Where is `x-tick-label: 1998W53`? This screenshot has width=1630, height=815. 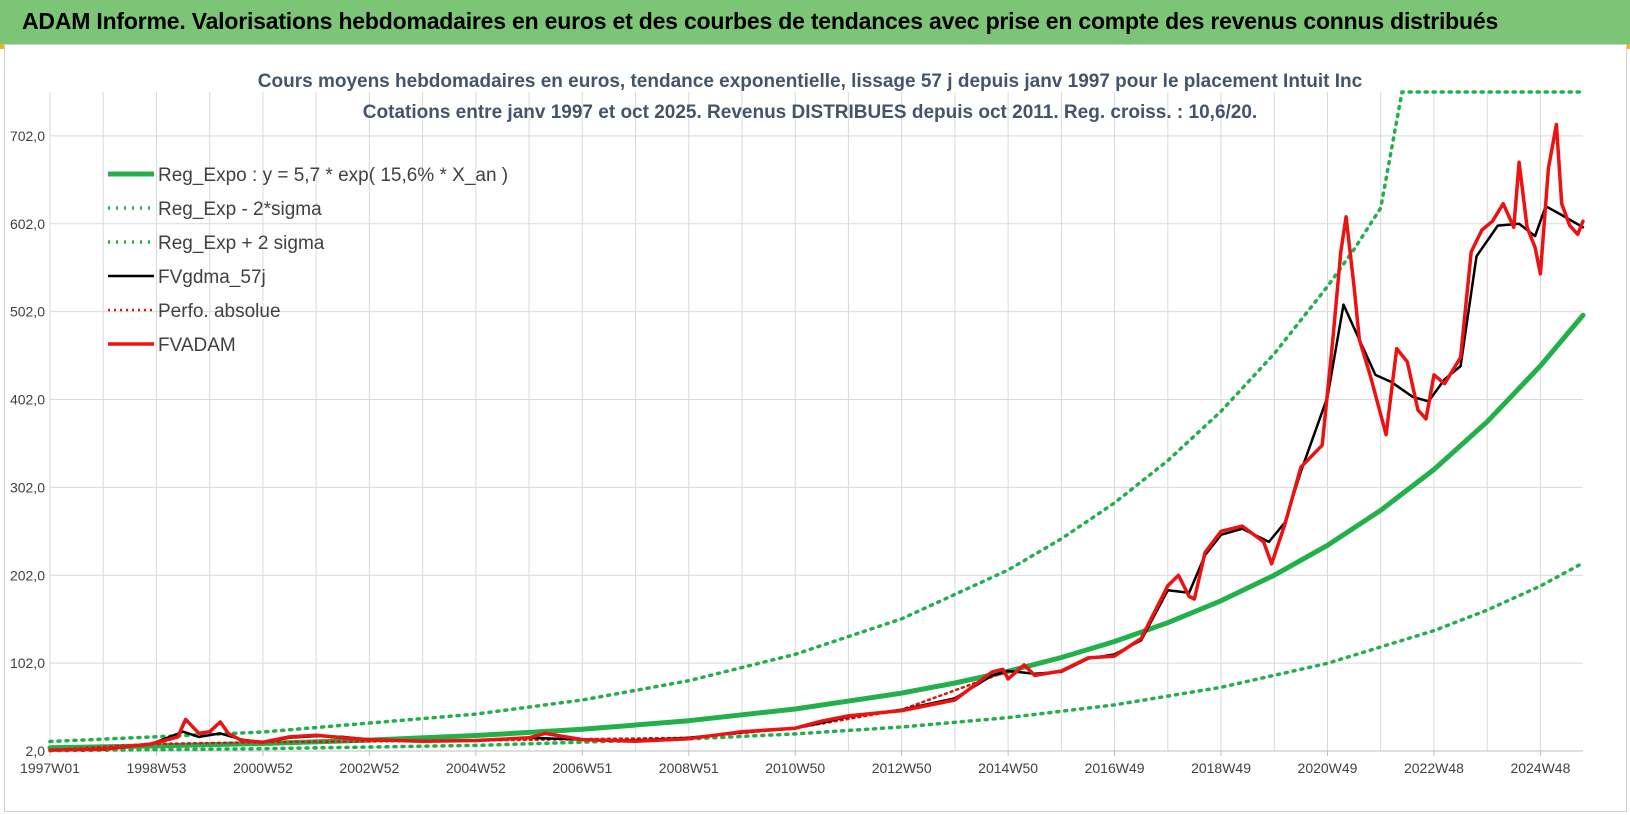 x-tick-label: 1998W53 is located at coordinates (156, 768).